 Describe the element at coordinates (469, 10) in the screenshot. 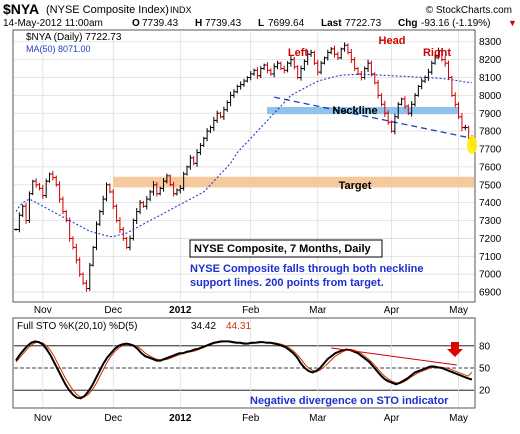

I see `watermark: © StockCharts.com` at that location.